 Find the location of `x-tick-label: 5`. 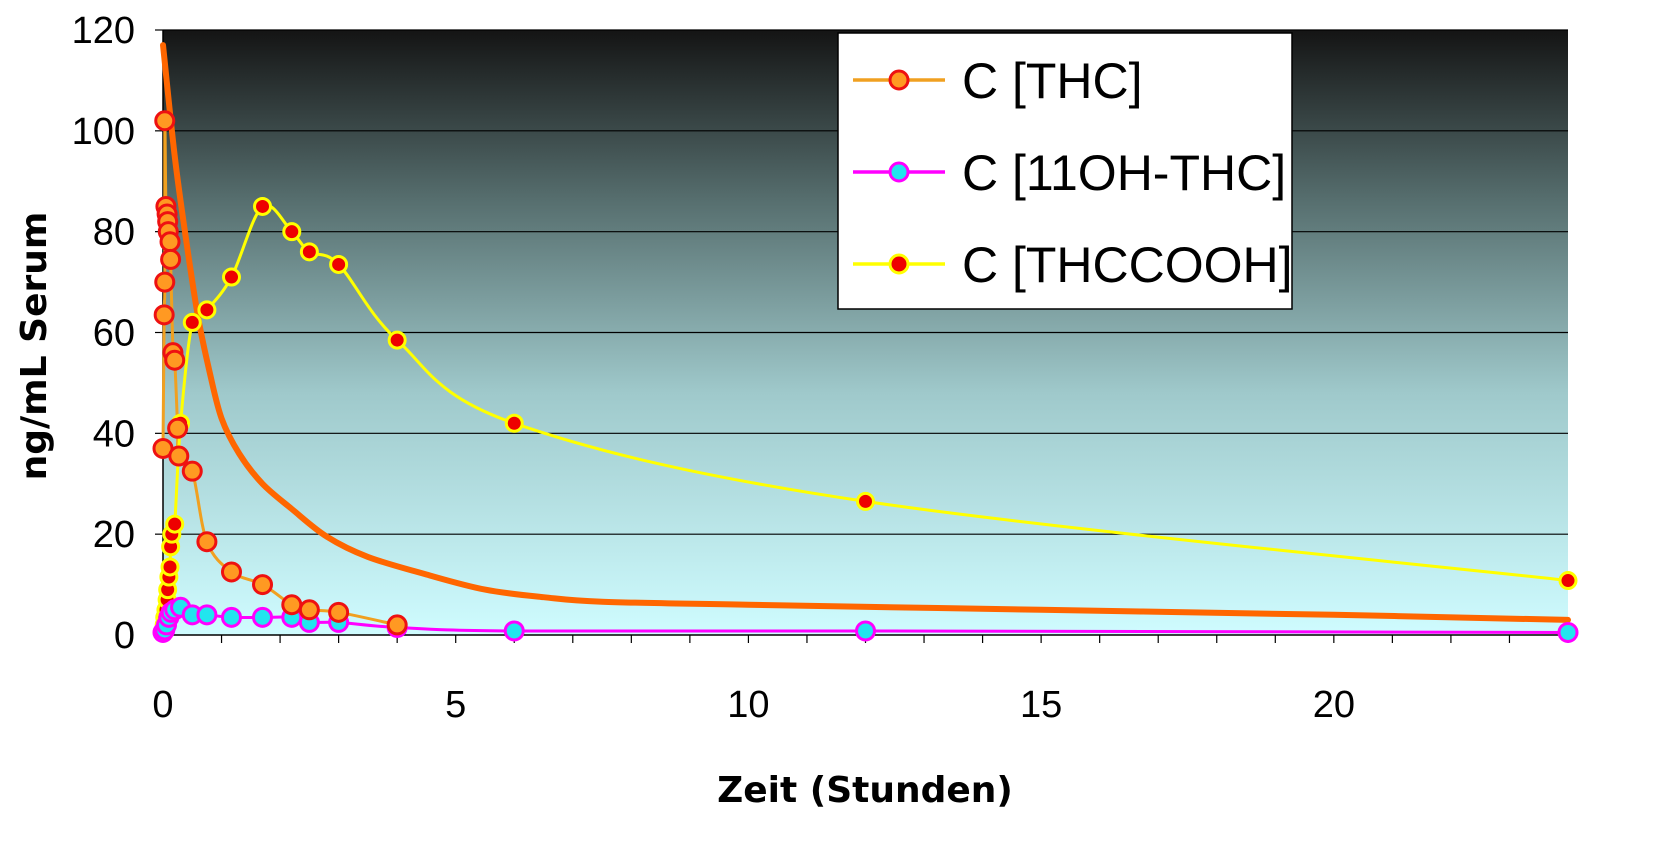

x-tick-label: 5 is located at coordinates (455, 705).